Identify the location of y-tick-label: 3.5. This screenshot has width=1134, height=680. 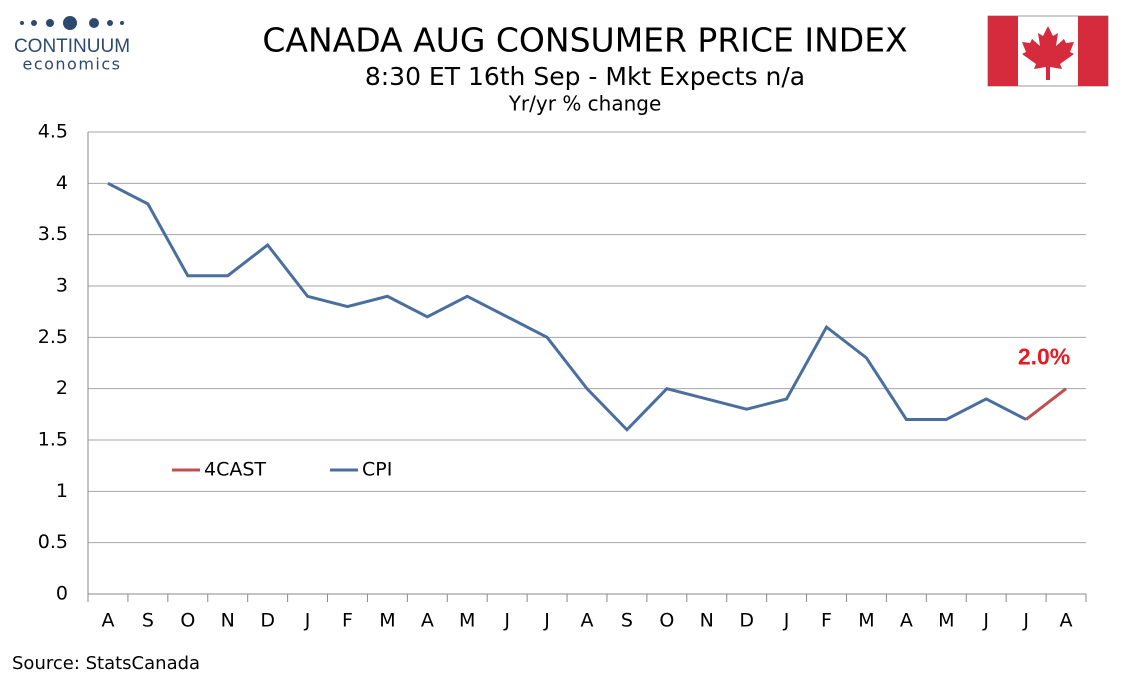
(53, 234).